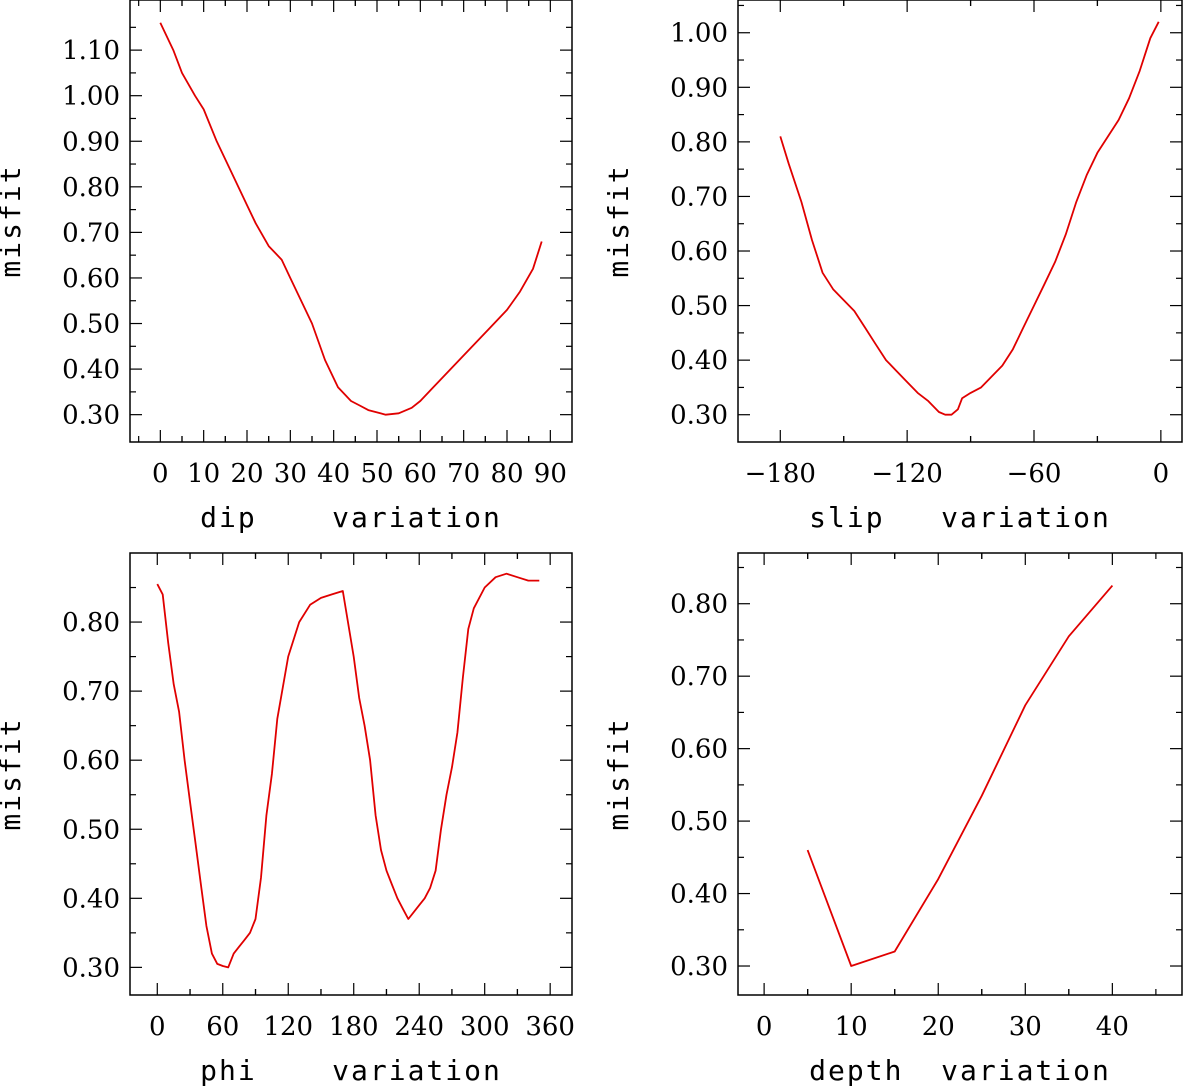 This screenshot has height=1086, width=1183. What do you see at coordinates (969, 218) in the screenshot?
I see `misfit-curve-slip` at bounding box center [969, 218].